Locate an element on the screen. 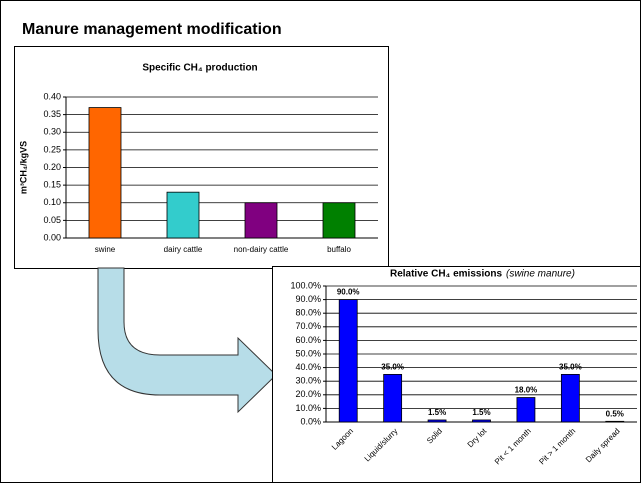 The image size is (641, 483). x-tick-label: buffalo is located at coordinates (339, 249).